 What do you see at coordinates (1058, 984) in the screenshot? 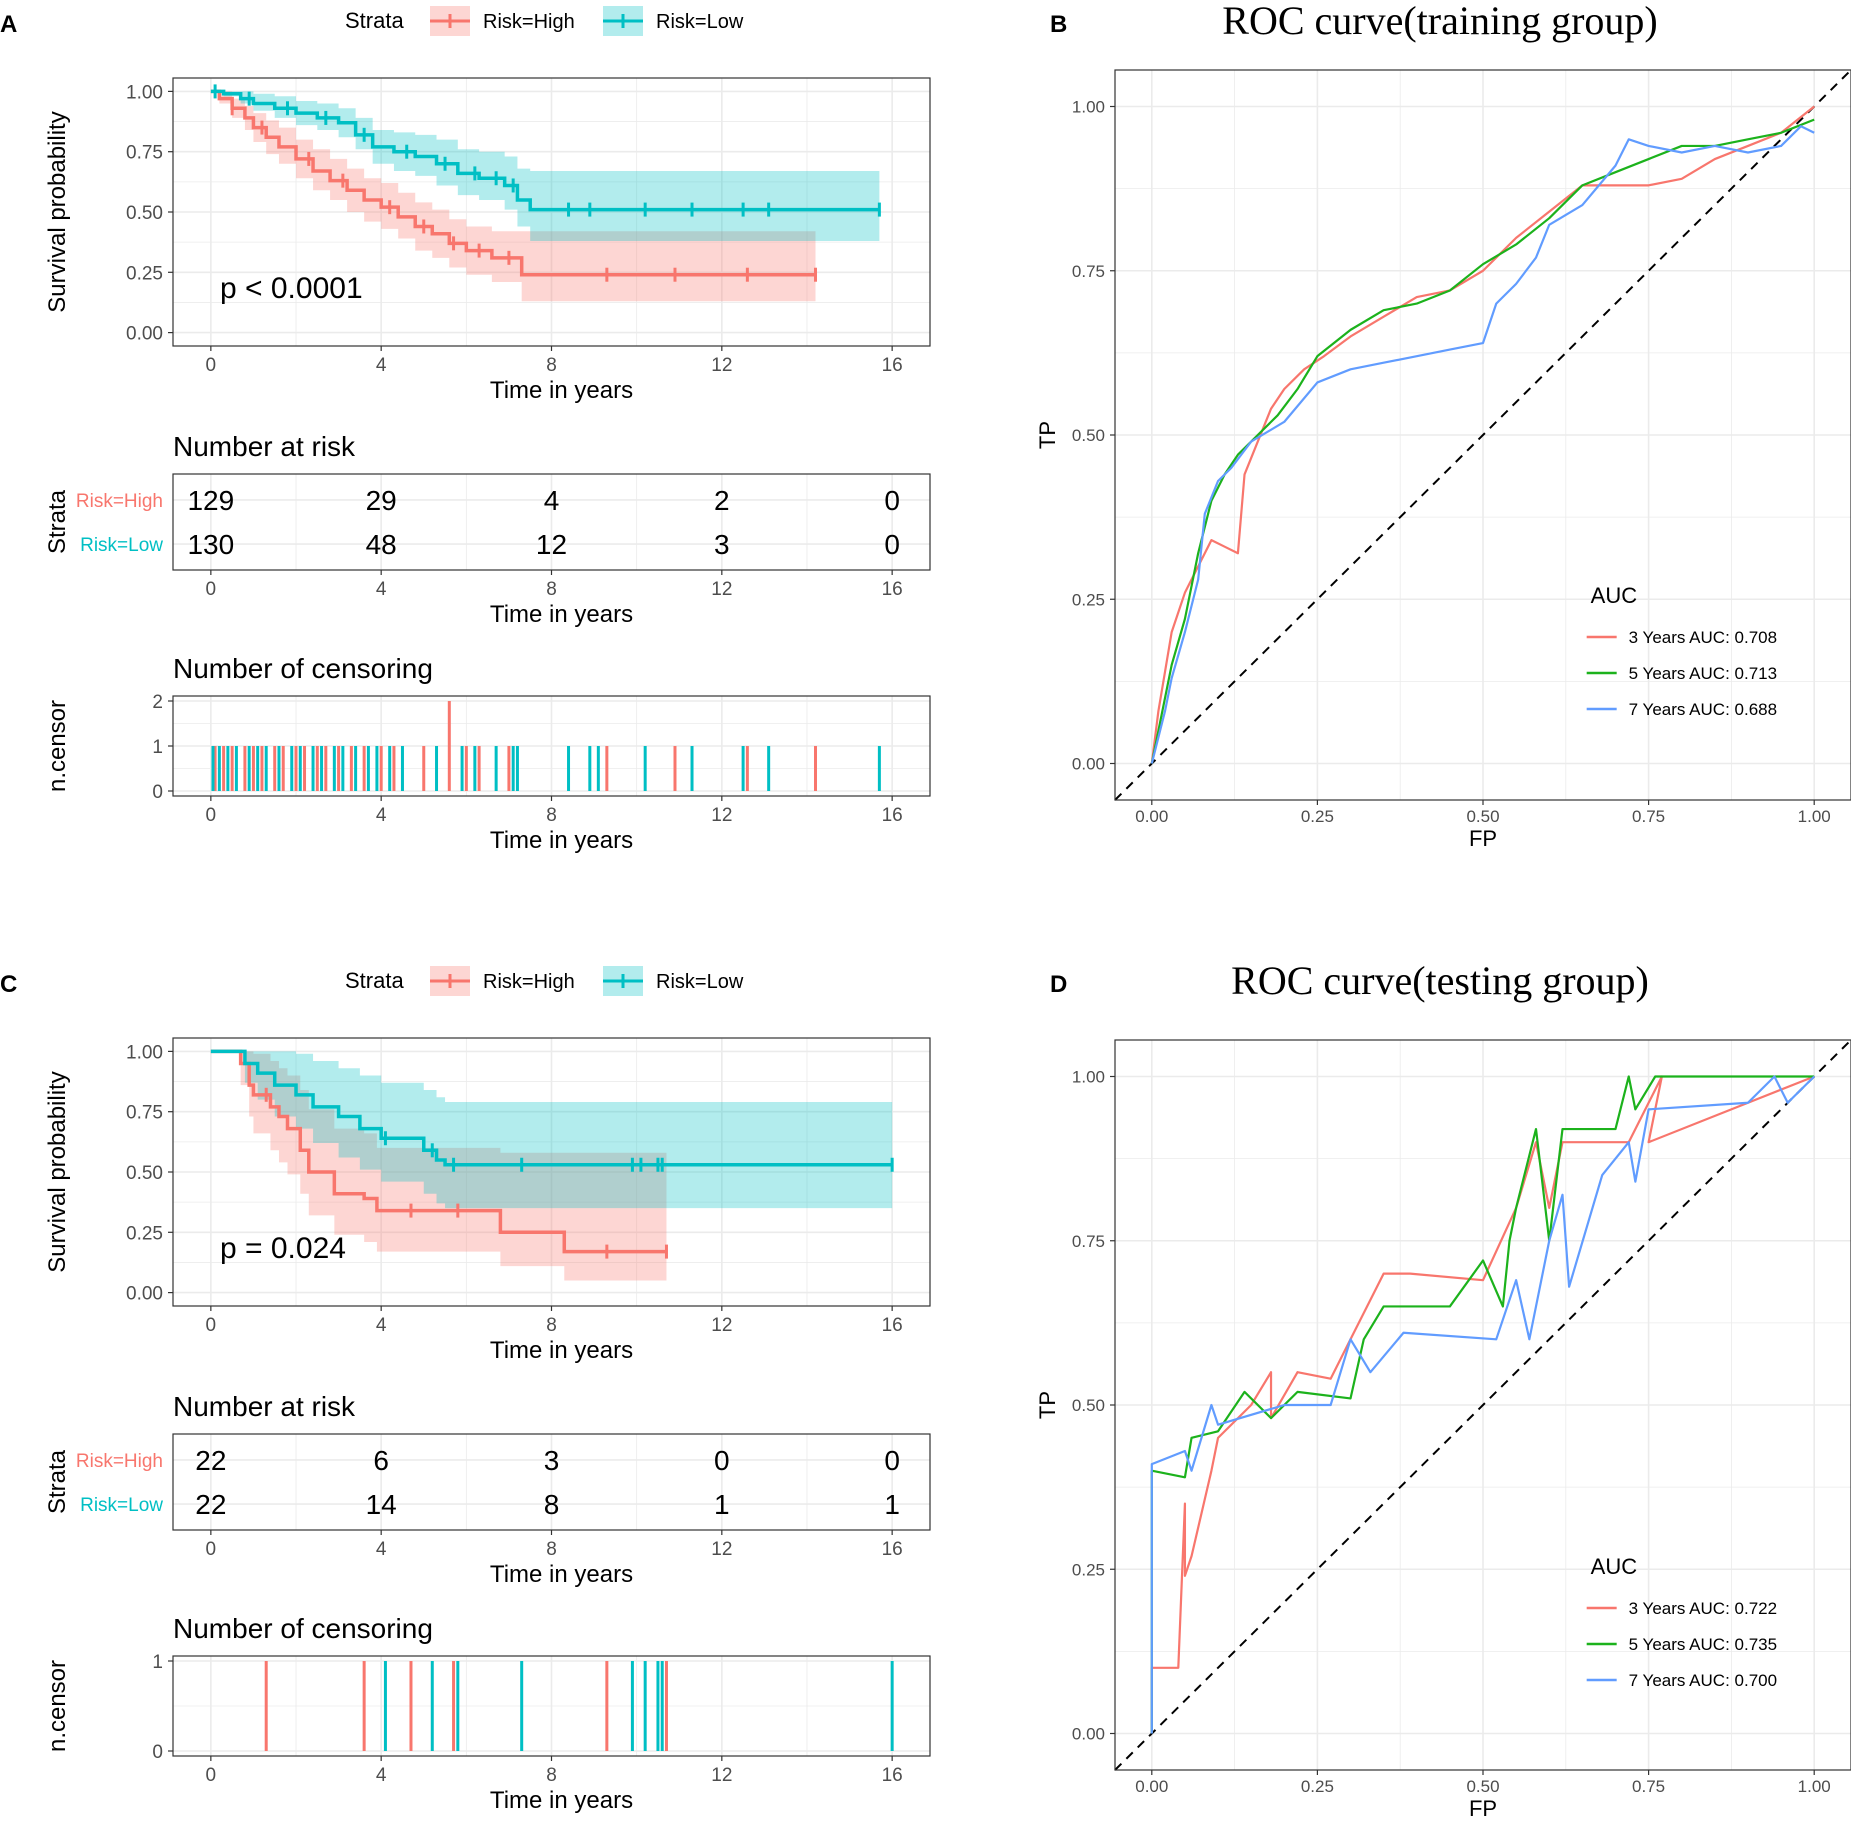
I see `panel-label-d: D` at bounding box center [1058, 984].